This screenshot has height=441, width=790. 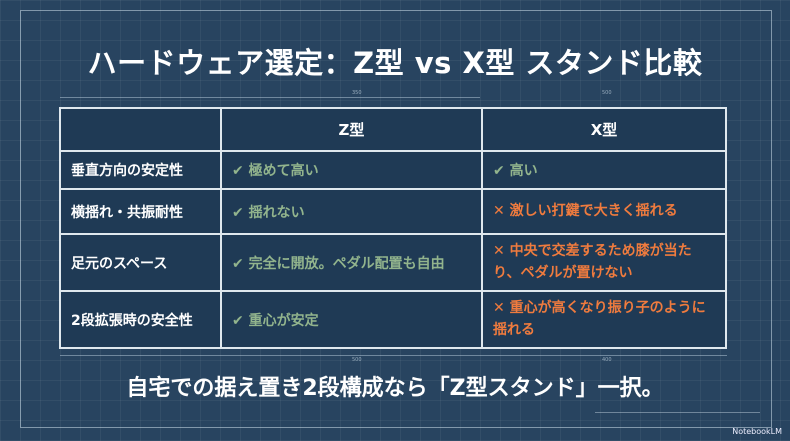 I want to click on table-row: 横揺れ・共振耐性 ✔ 揺れない ✕ 激しい打鍵で大きく揺れる, so click(x=393, y=211).